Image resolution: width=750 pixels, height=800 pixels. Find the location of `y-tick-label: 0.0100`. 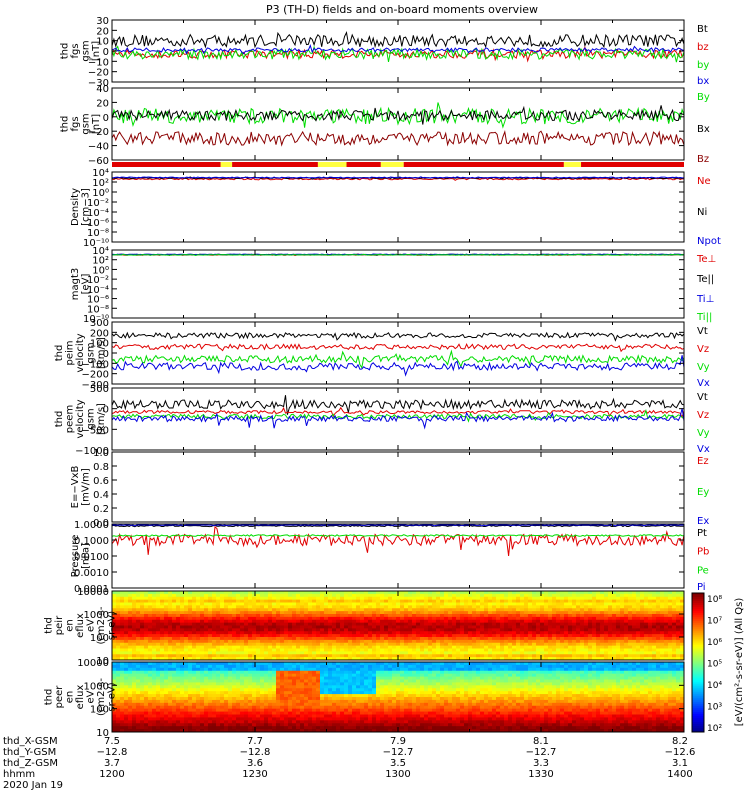

y-tick-label: 0.0100 is located at coordinates (91, 557).